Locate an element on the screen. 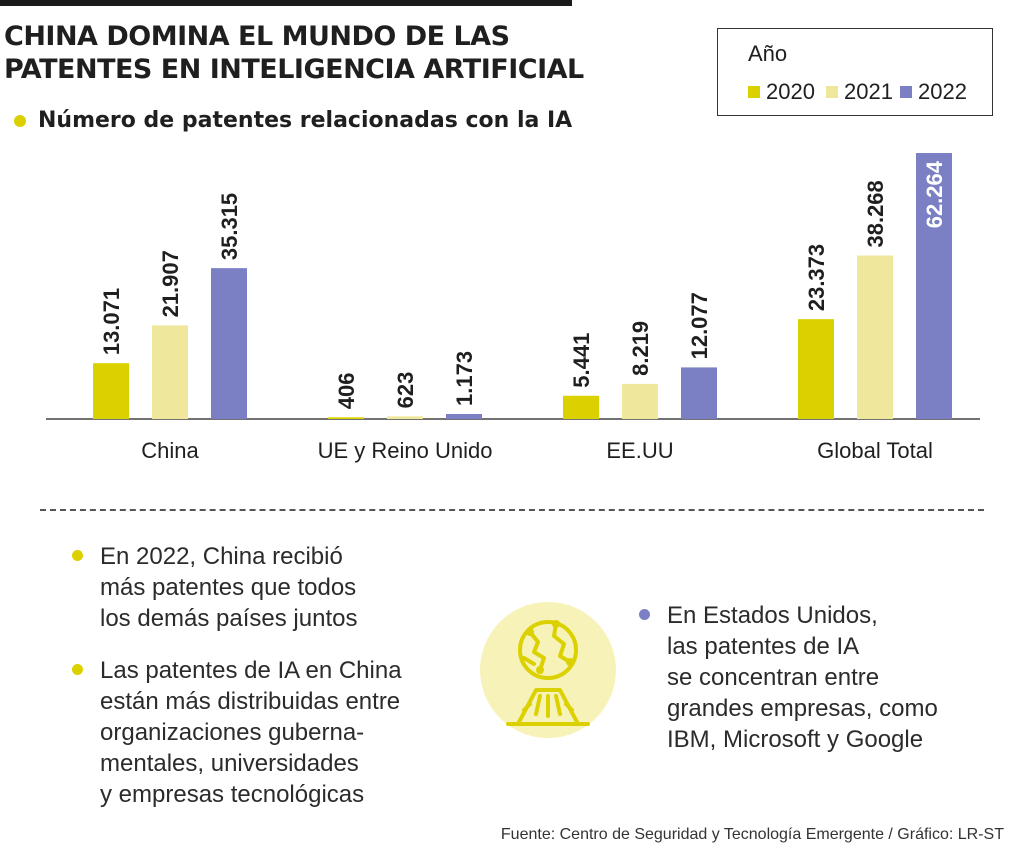 This screenshot has width=1024, height=853. note3-line: IBM, Microsoft y Google is located at coordinates (795, 739).